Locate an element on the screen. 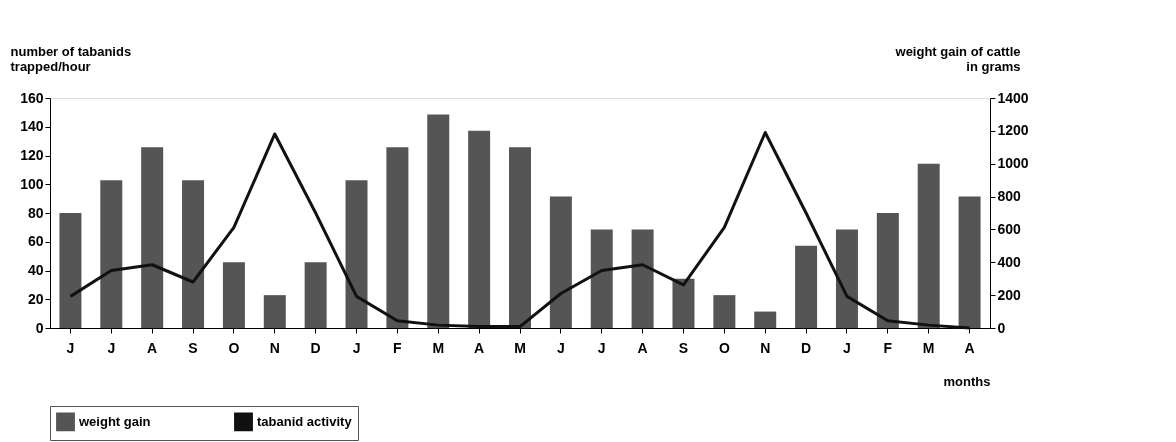  y2-tick-label: 0 is located at coordinates (1001, 327).